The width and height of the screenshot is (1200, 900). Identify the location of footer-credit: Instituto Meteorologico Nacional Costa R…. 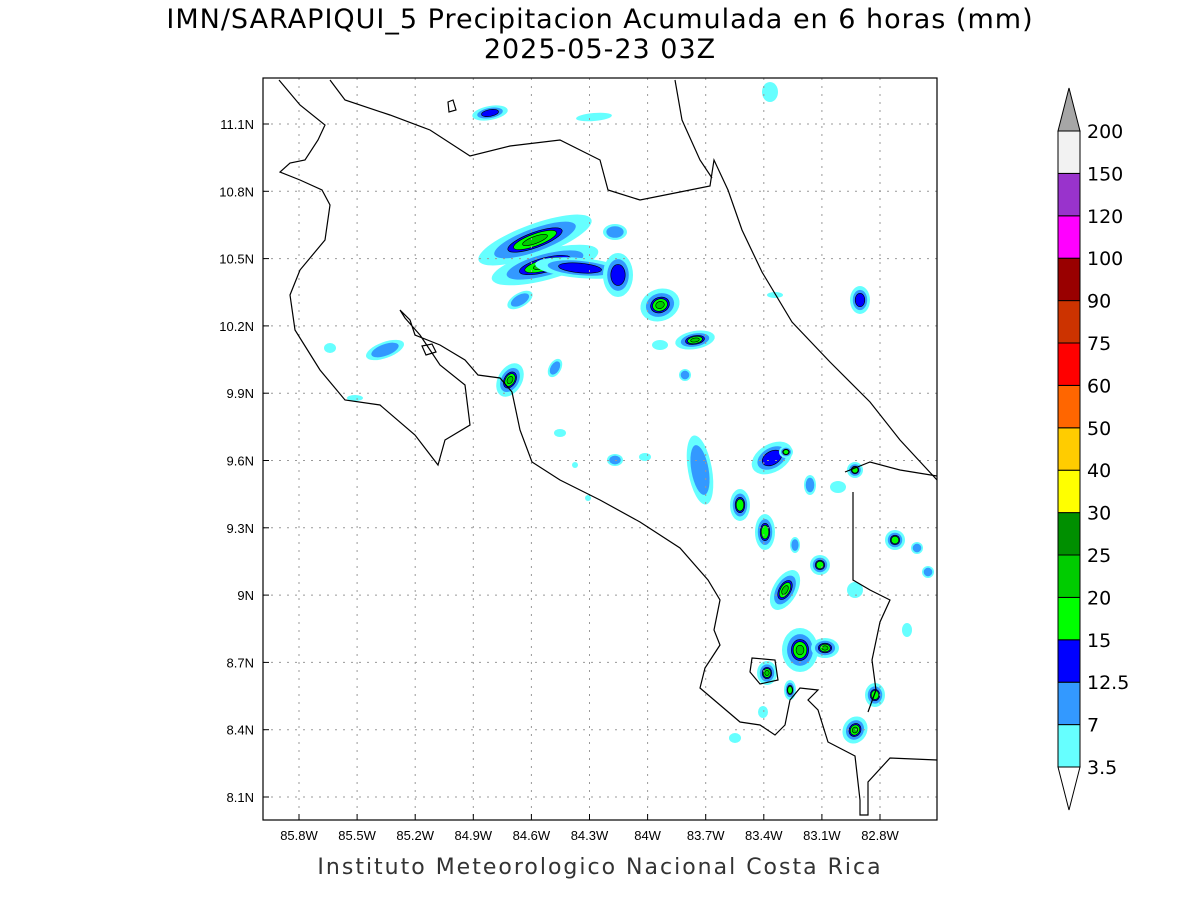
(600, 867).